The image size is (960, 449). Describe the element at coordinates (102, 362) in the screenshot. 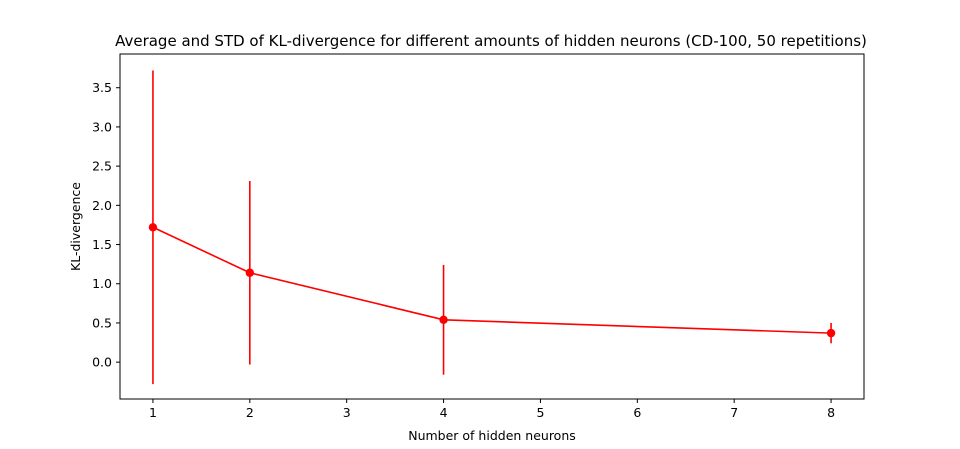

I see `y-tick-label: 0.0` at that location.